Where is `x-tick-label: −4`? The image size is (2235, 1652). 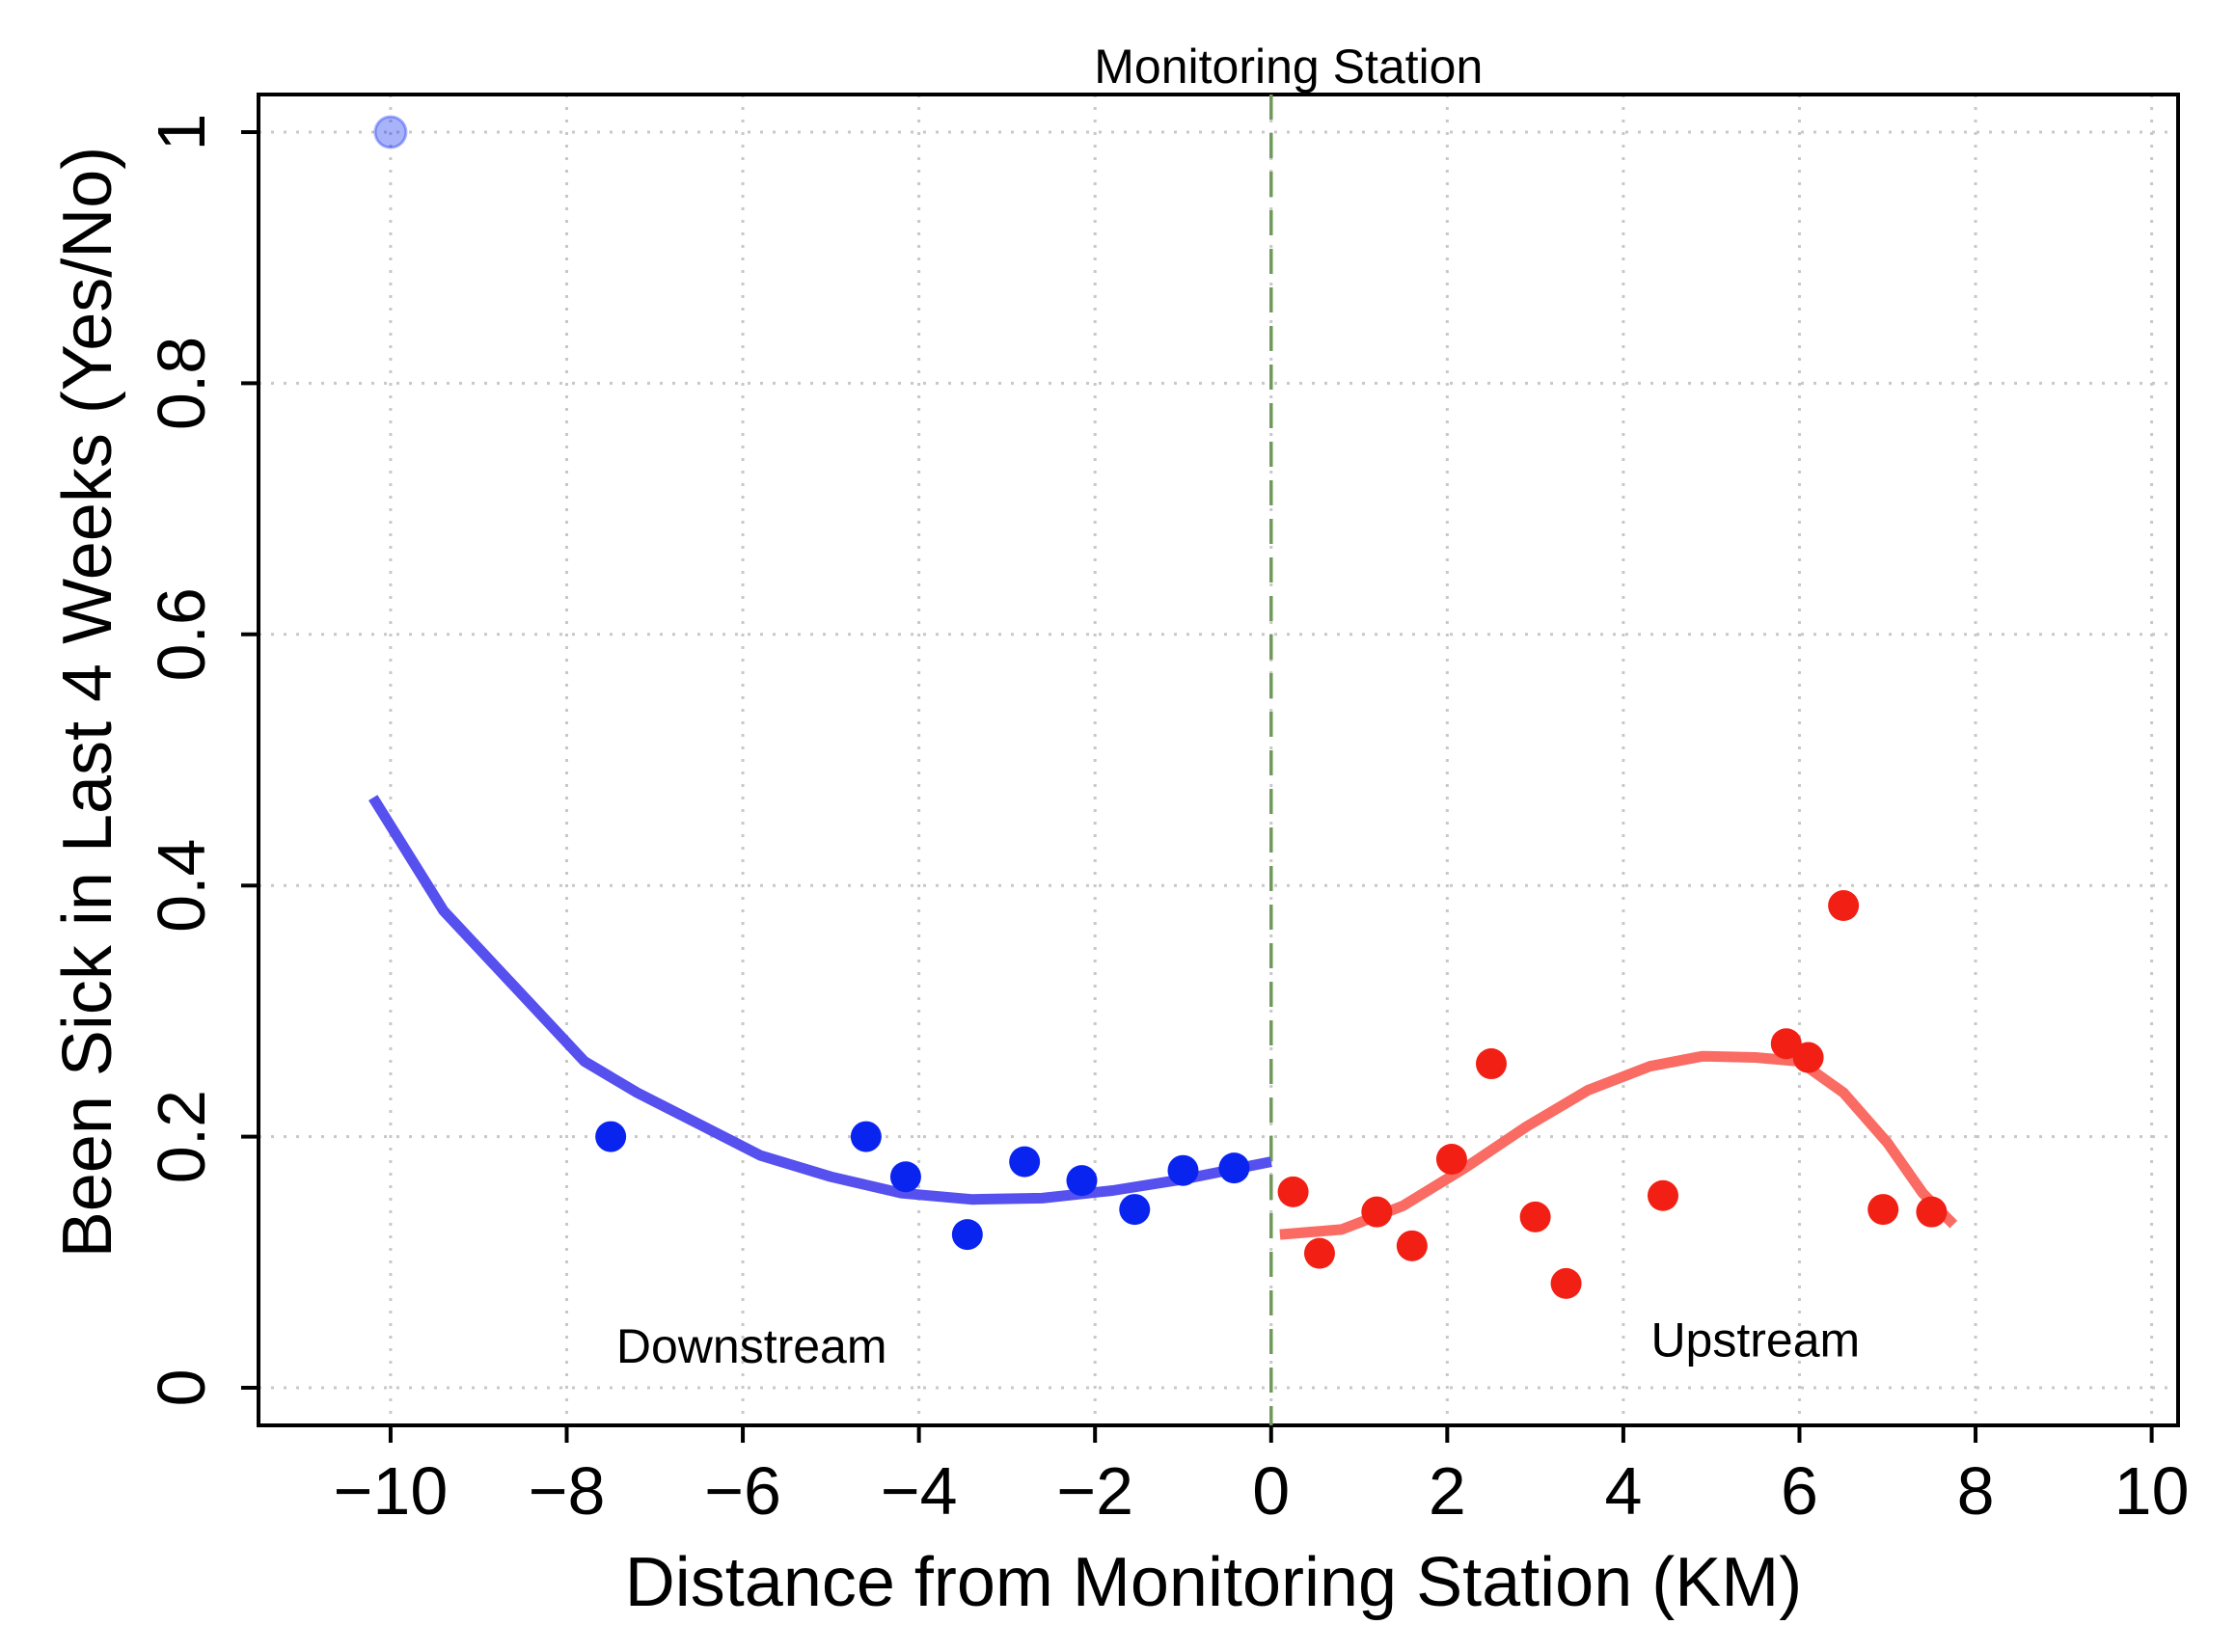
x-tick-label: −4 is located at coordinates (919, 1491).